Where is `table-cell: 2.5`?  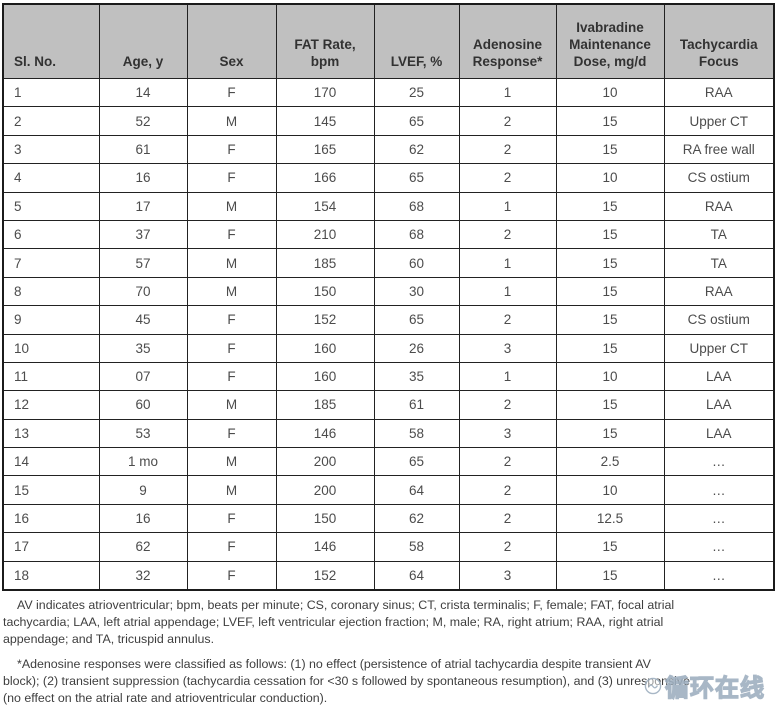 table-cell: 2.5 is located at coordinates (610, 462).